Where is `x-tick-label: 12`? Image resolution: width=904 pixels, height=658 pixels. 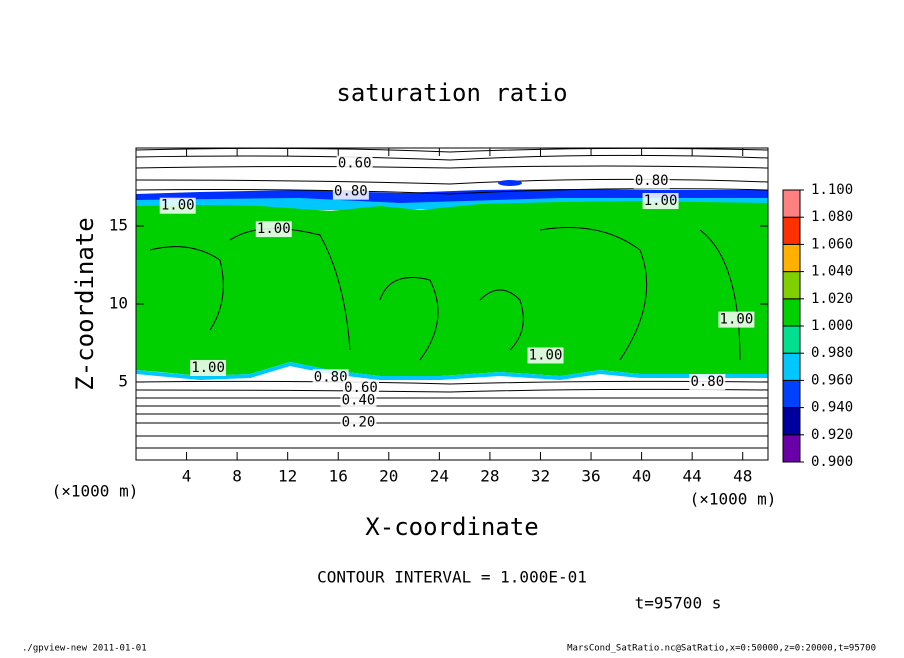
x-tick-label: 12 is located at coordinates (287, 476).